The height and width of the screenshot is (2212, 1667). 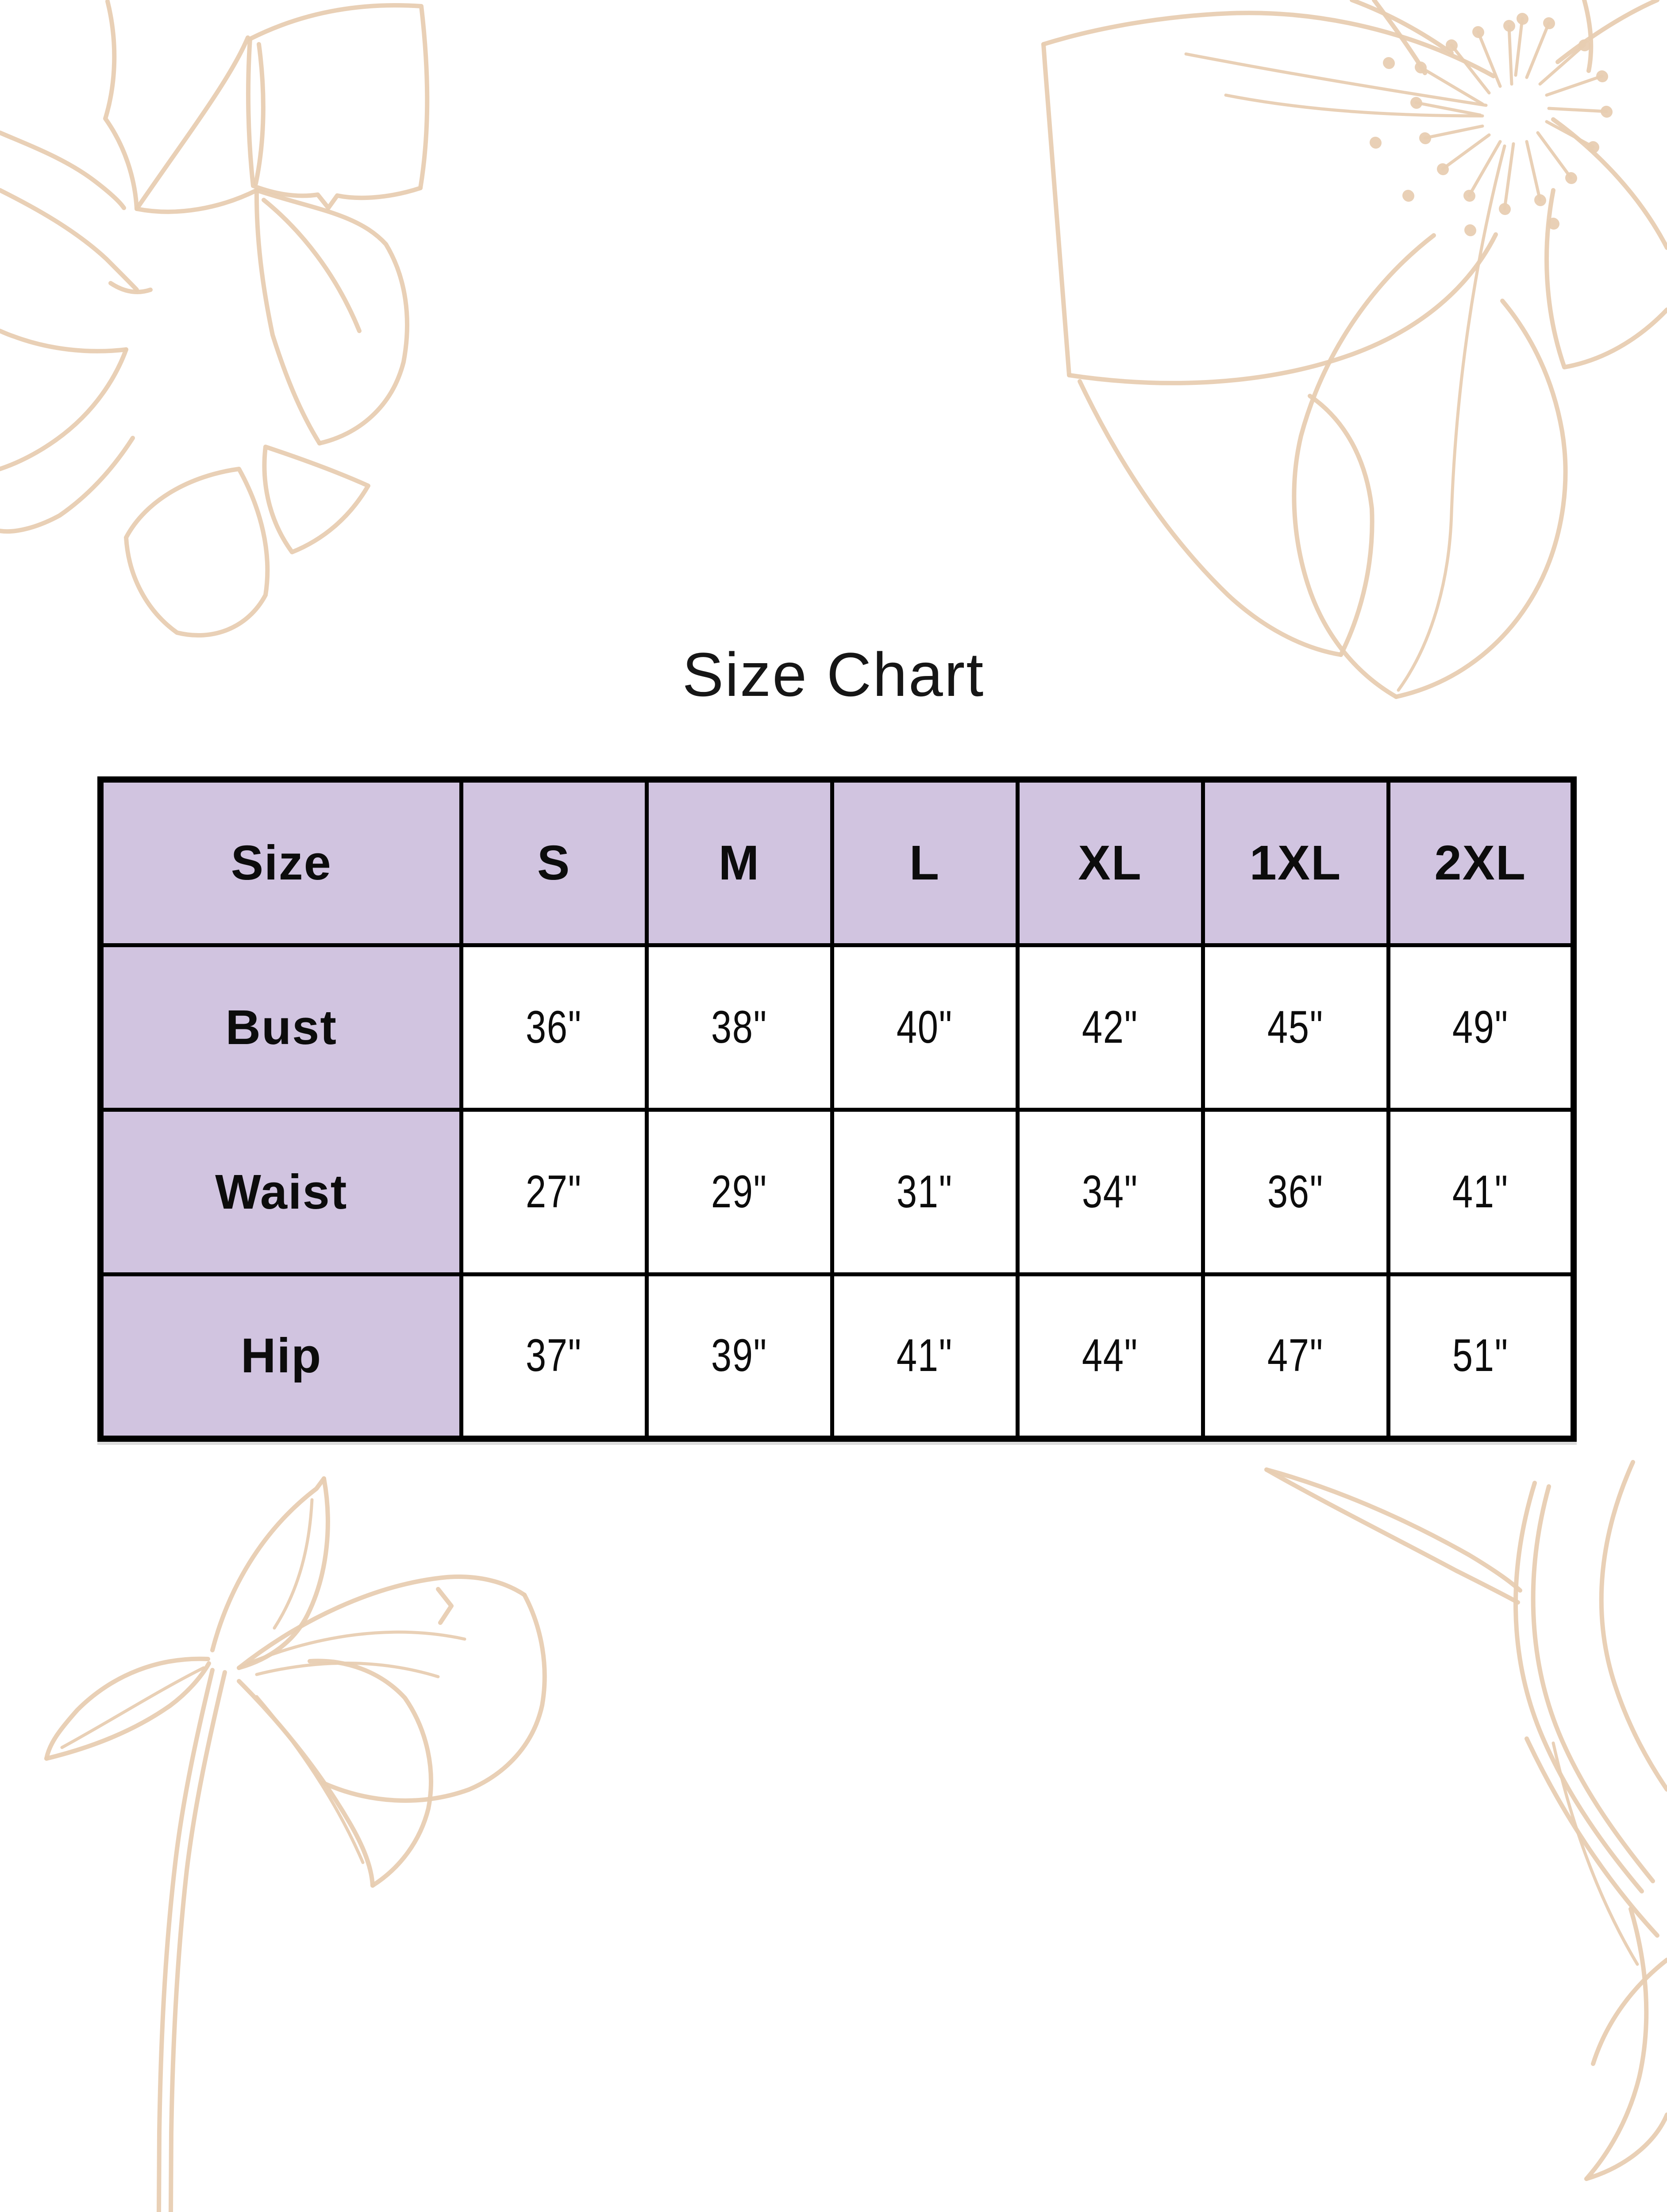 I want to click on table-row-hip: Hip 37" 39" 41" 44" 47" 51", so click(x=837, y=1356).